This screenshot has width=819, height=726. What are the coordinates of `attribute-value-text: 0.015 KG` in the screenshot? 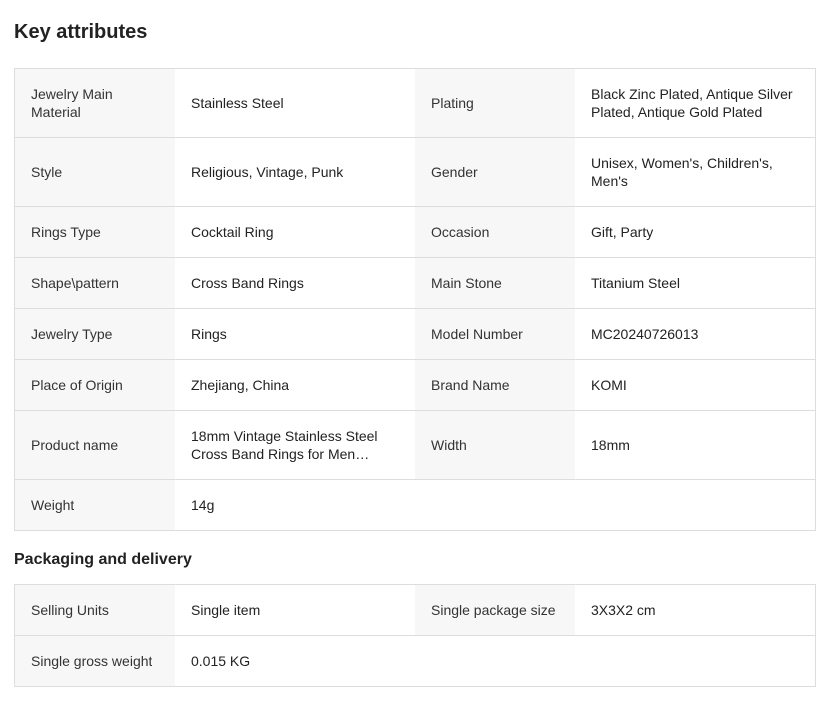 It's located at (221, 661).